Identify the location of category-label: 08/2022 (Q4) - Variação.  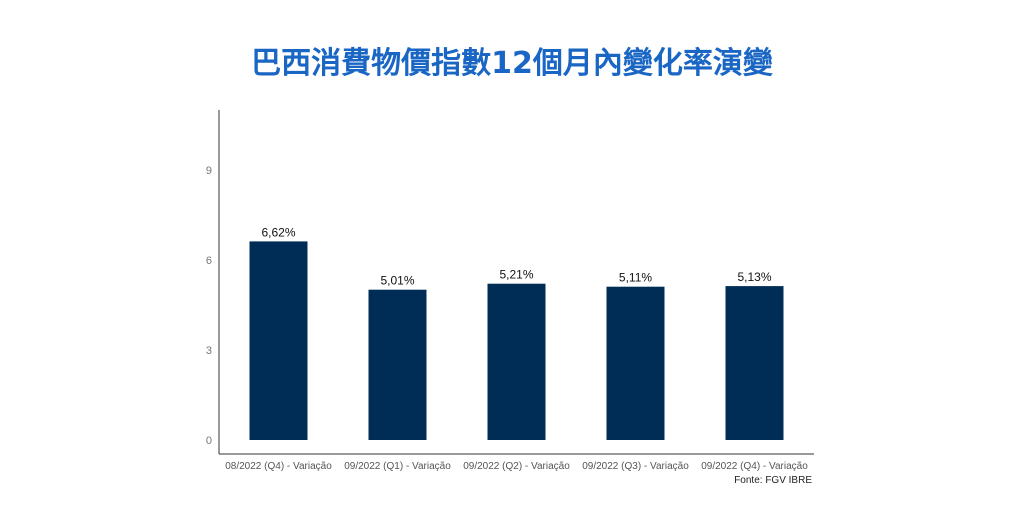
(278, 466).